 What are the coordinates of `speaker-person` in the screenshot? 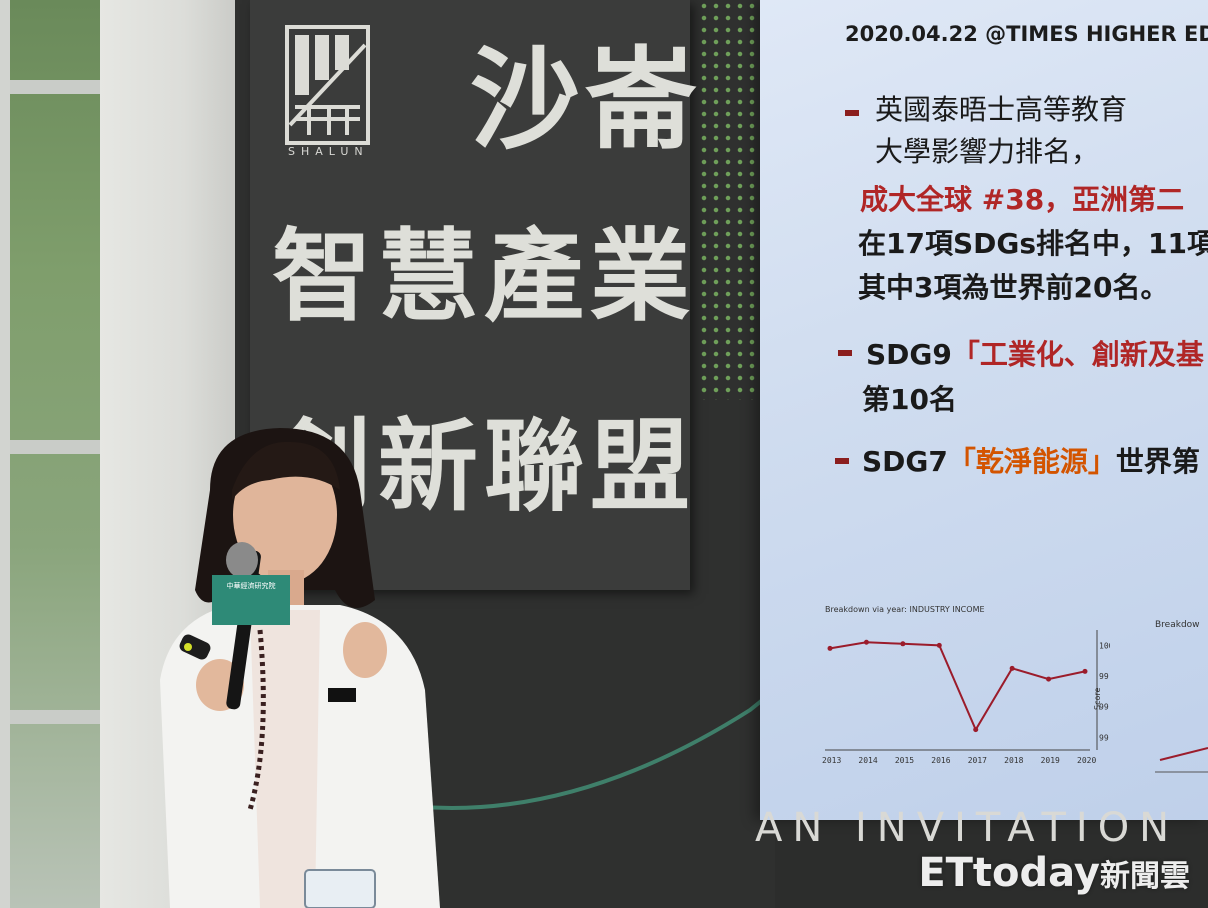 It's located at (300, 668).